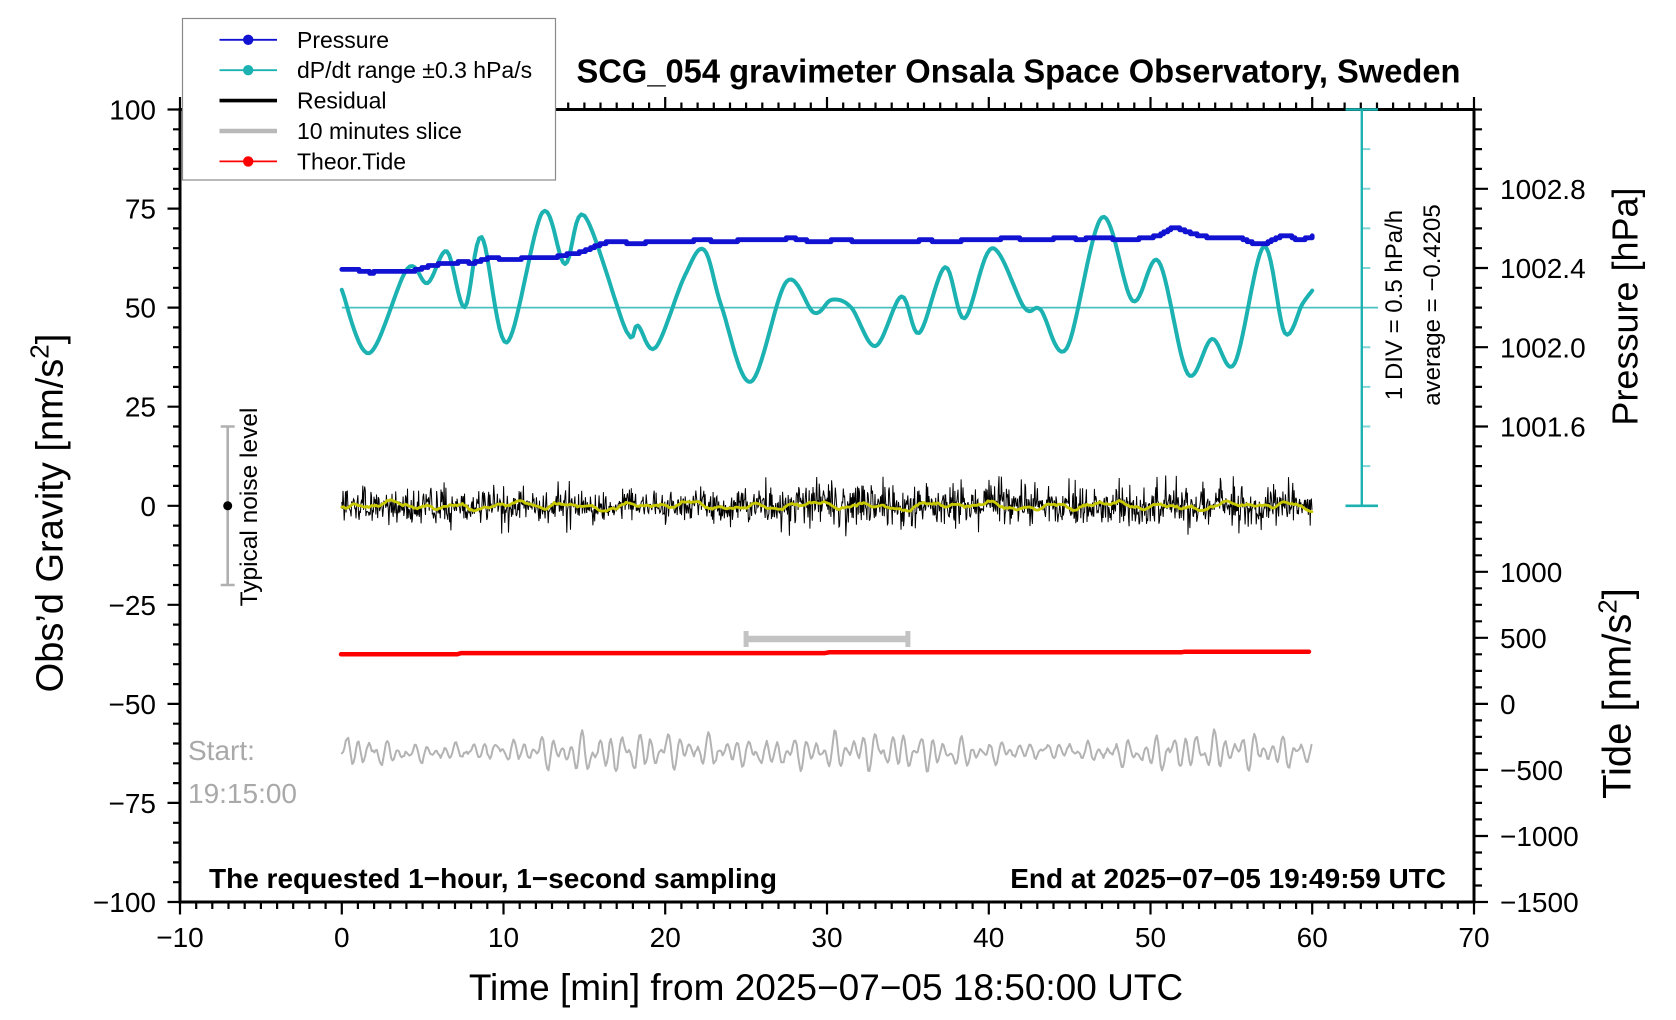 Image resolution: width=1676 pixels, height=1020 pixels. I want to click on svg-text: Tide [nm/s2], so click(1616, 693).